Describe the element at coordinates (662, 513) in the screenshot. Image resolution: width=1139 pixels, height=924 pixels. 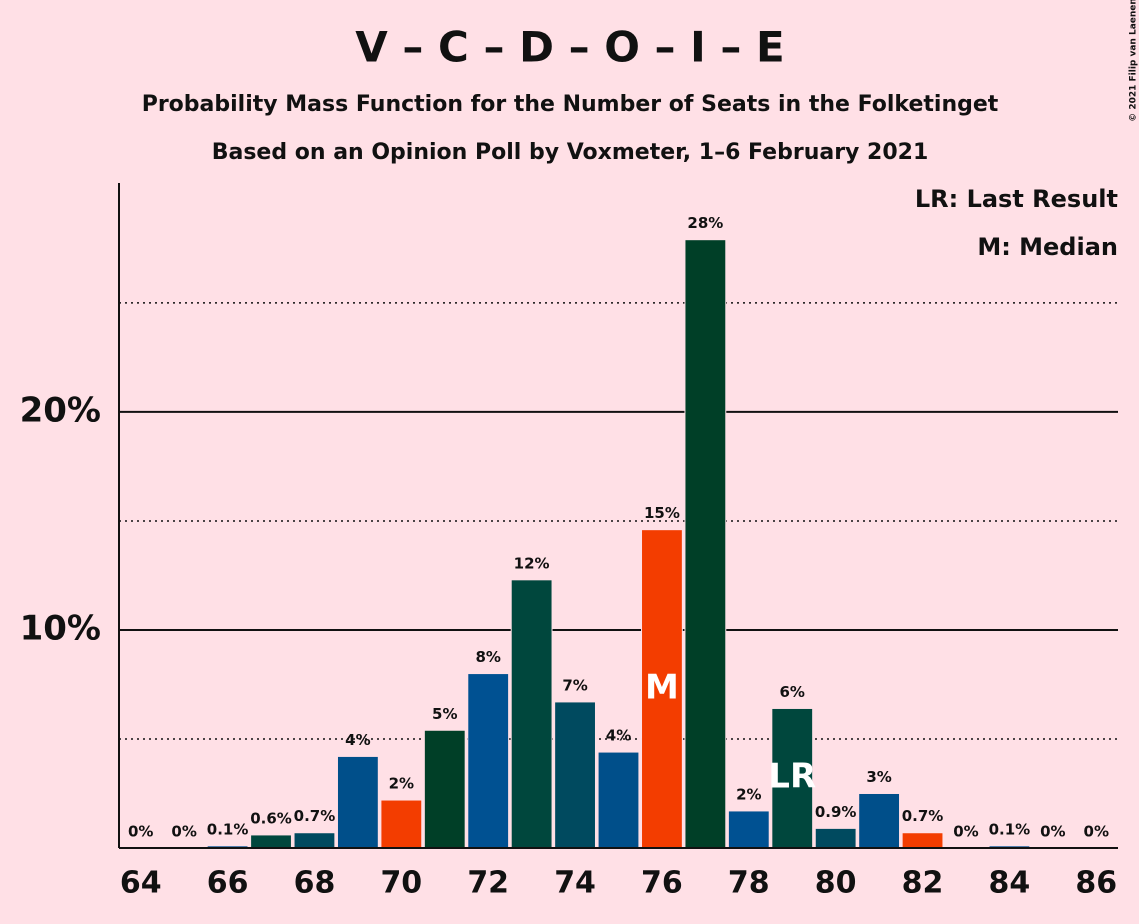
I see `value-label: 15%` at that location.